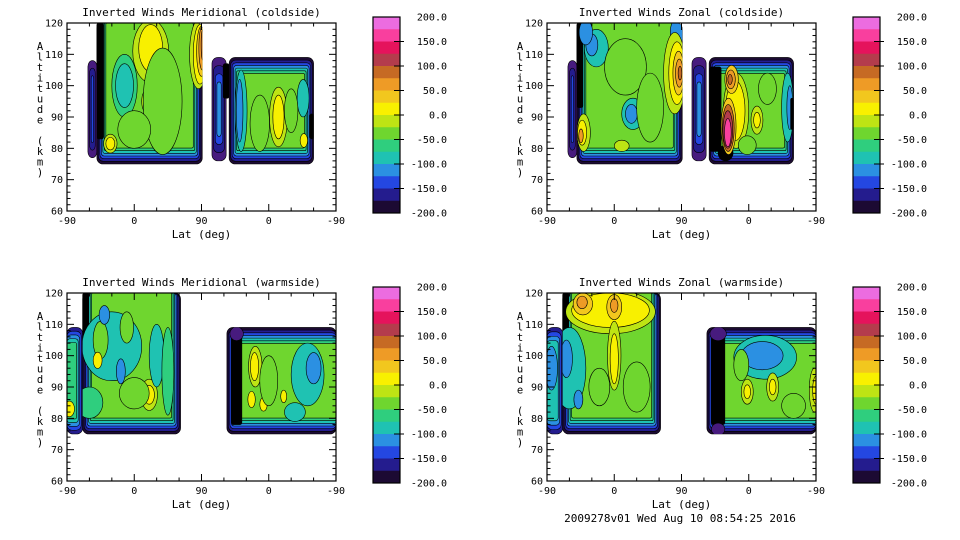 The width and height of the screenshot is (960, 540). Describe the element at coordinates (681, 282) in the screenshot. I see `panel-title: Inverted Winds Zonal (warmside)` at that location.